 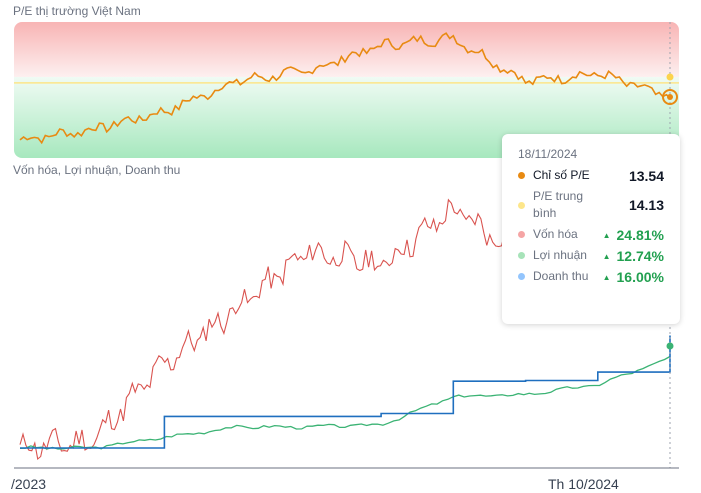 What do you see at coordinates (633, 277) in the screenshot?
I see `tooltip-value-revenue: 16.00%` at bounding box center [633, 277].